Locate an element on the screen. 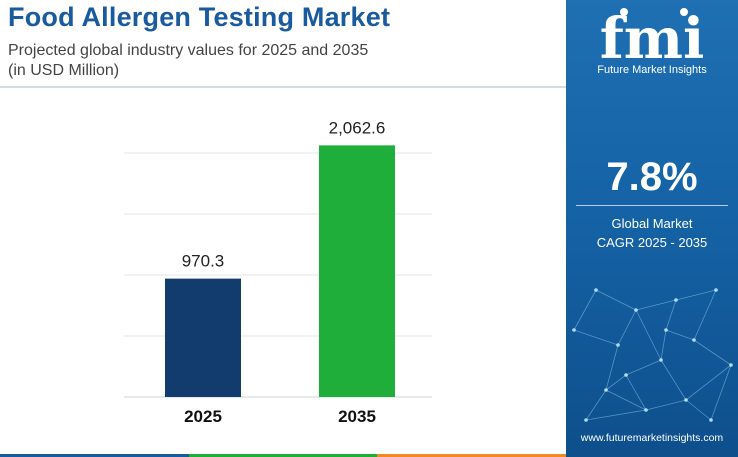 The width and height of the screenshot is (738, 457). bar-2035 is located at coordinates (357, 271).